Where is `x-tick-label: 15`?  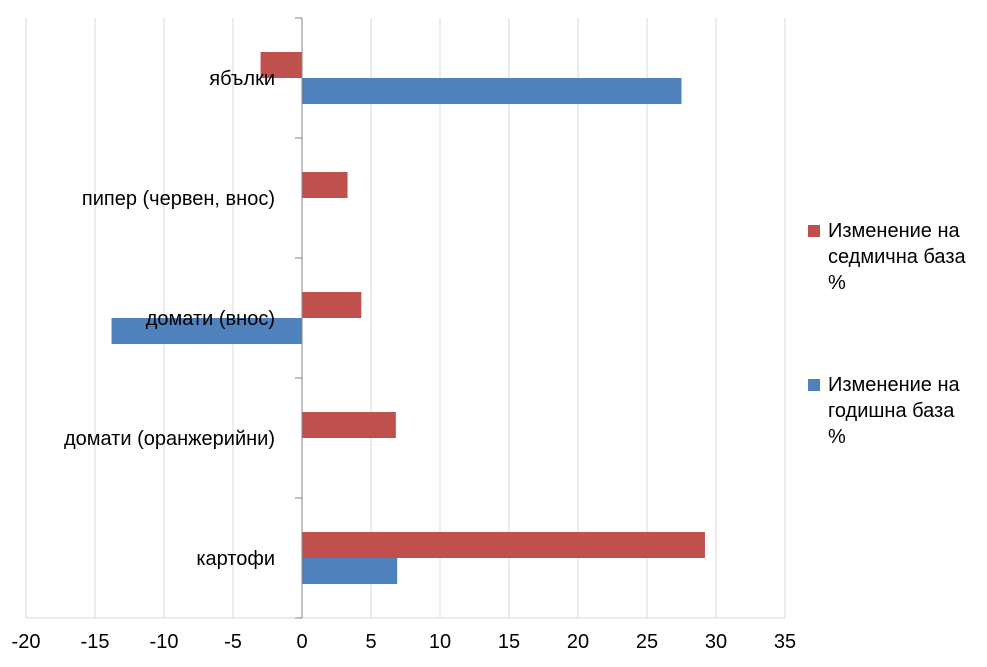
x-tick-label: 15 is located at coordinates (509, 642).